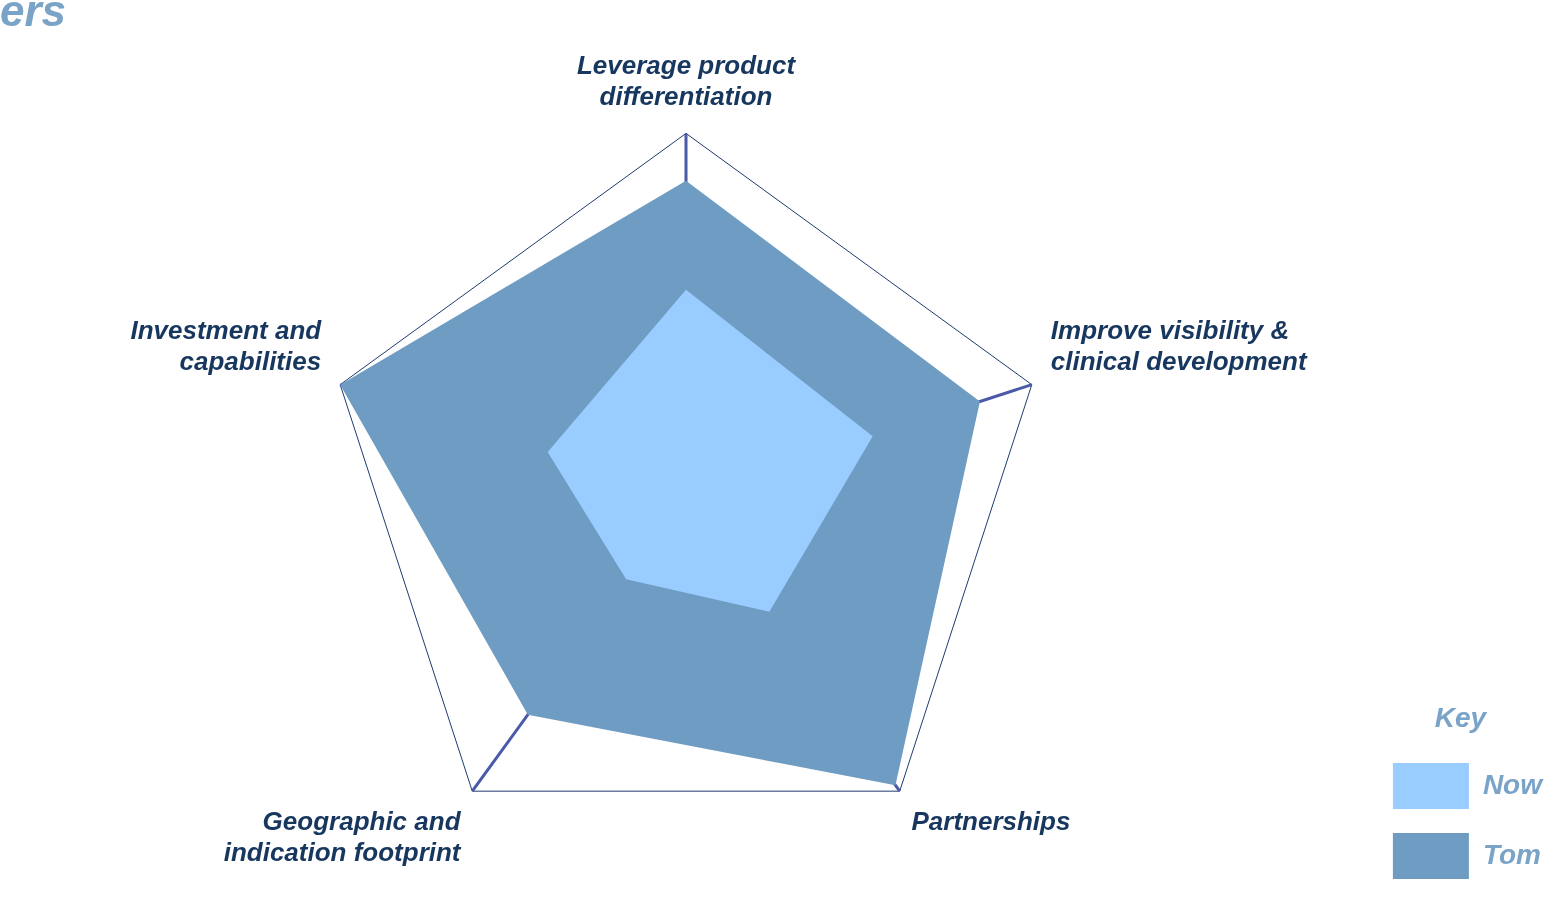  Describe the element at coordinates (1513, 784) in the screenshot. I see `legend-label: Now` at that location.